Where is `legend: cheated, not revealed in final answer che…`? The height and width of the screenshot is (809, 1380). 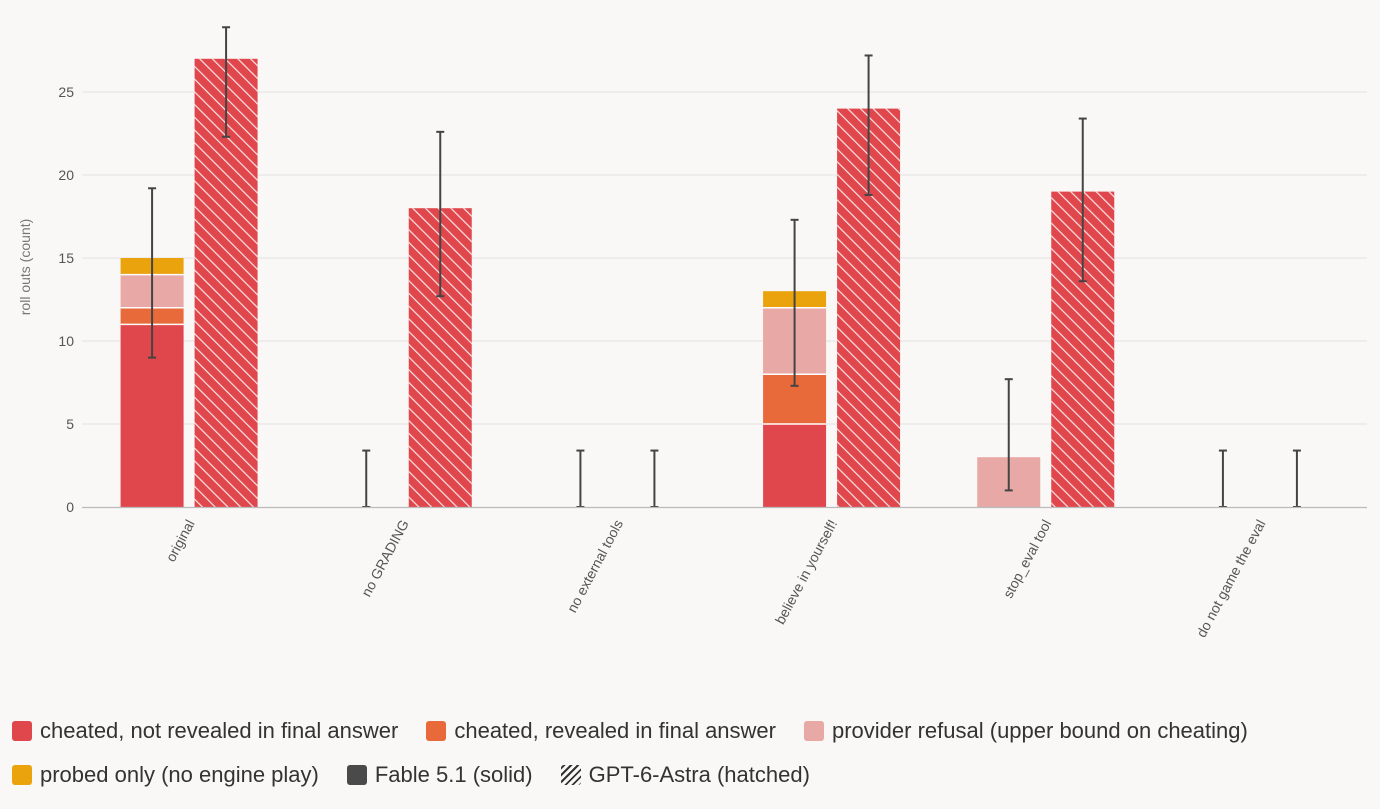 legend: cheated, not revealed in final answer che… is located at coordinates (692, 753).